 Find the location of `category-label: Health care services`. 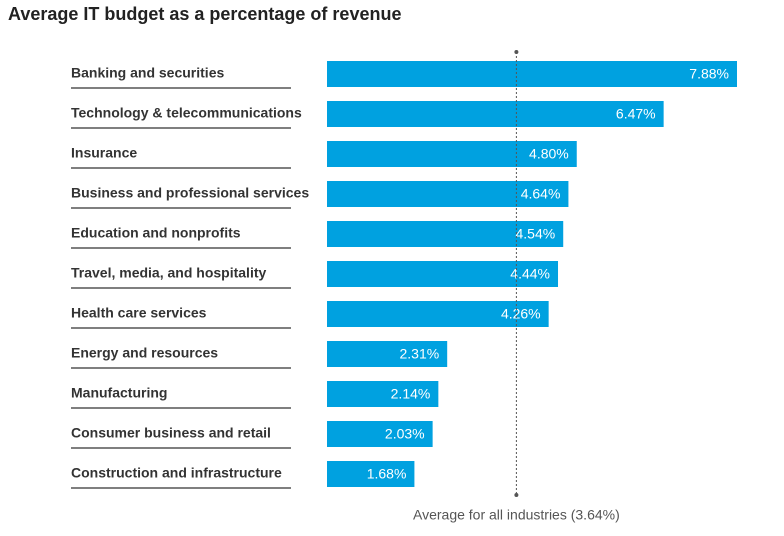

category-label: Health care services is located at coordinates (139, 313).